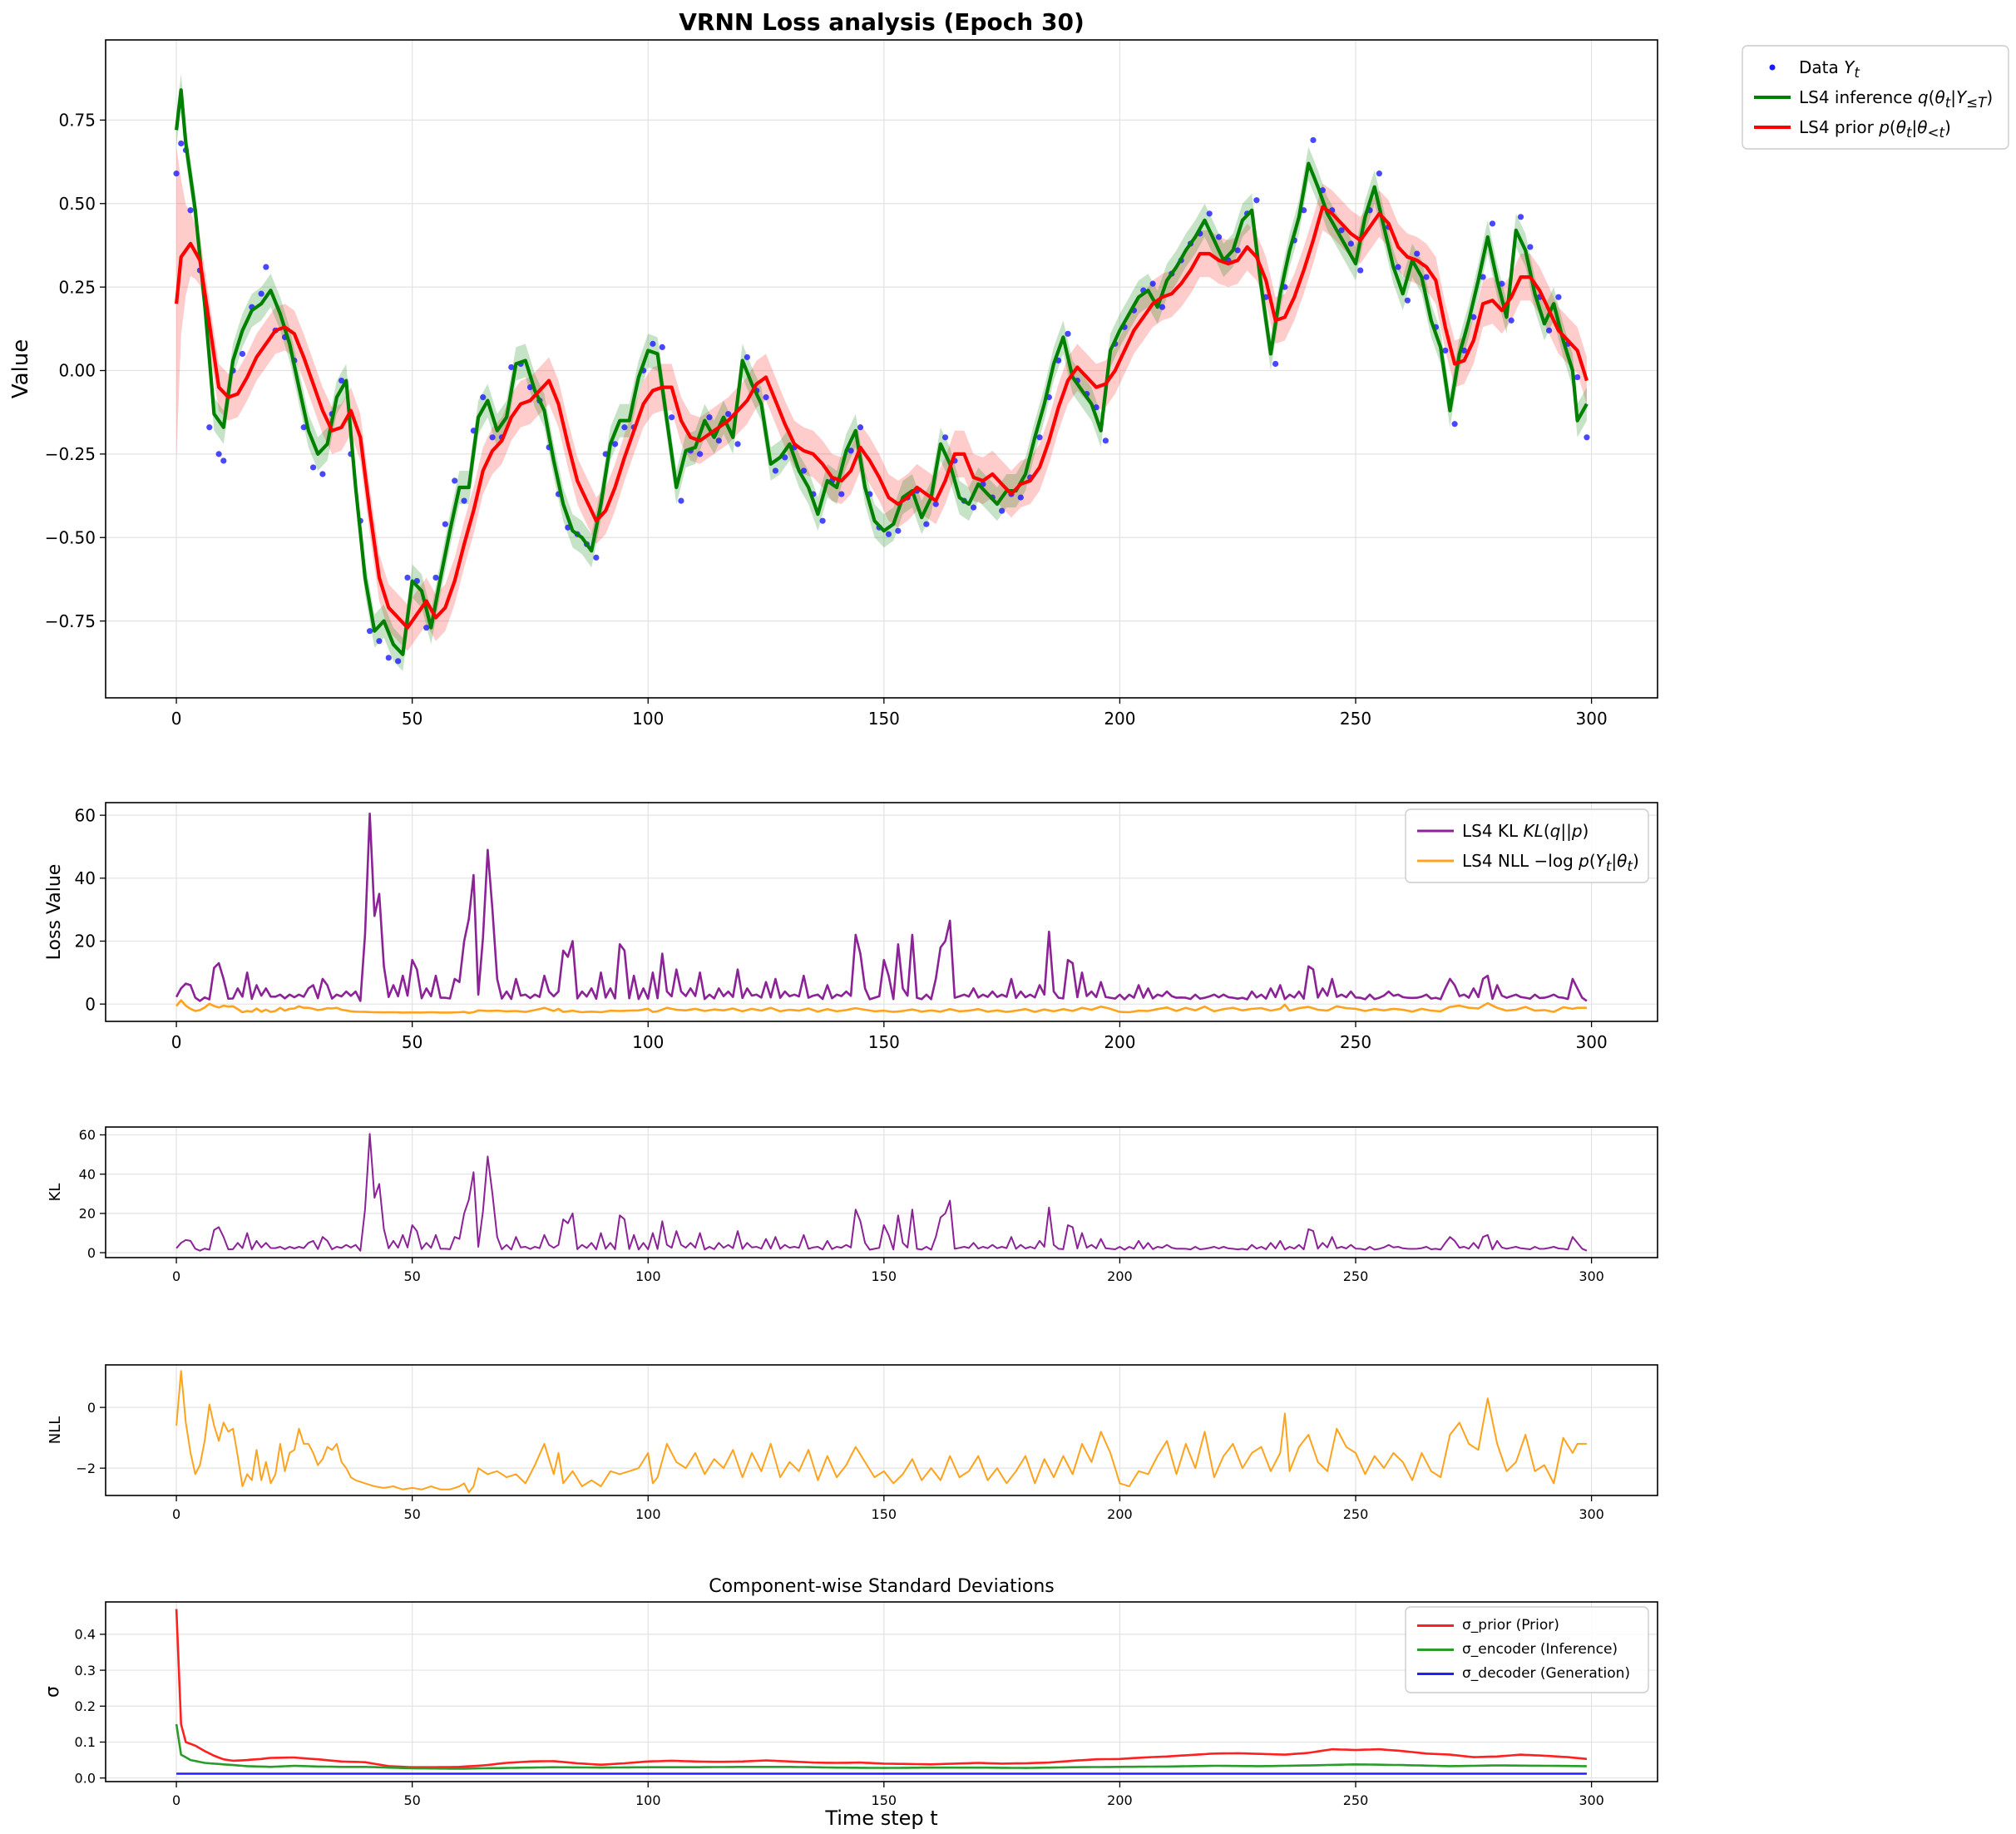  Describe the element at coordinates (1540, 1650) in the screenshot. I see `legend-entry: σ_encoder (Inference)` at that location.